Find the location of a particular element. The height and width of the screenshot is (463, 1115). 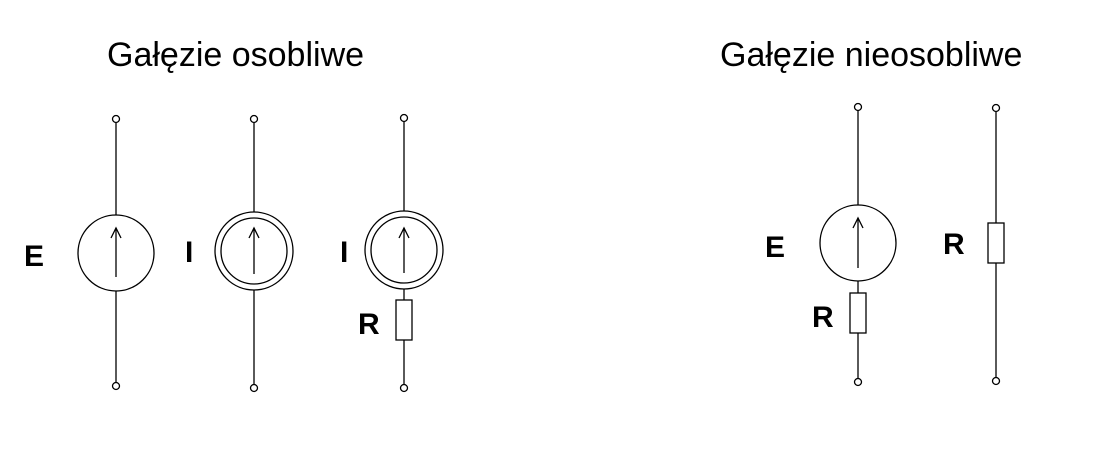

branch-current-source-with-resistor: I R is located at coordinates (391, 253).